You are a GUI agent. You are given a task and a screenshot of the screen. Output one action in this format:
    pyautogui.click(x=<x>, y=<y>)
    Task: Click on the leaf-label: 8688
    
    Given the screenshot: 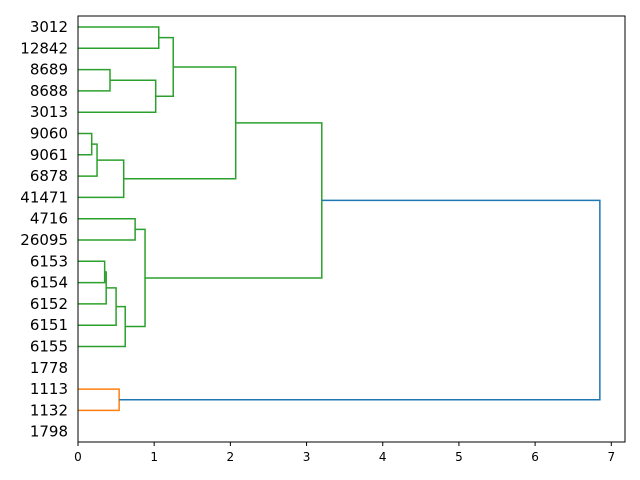 What is the action you would take?
    pyautogui.click(x=49, y=91)
    